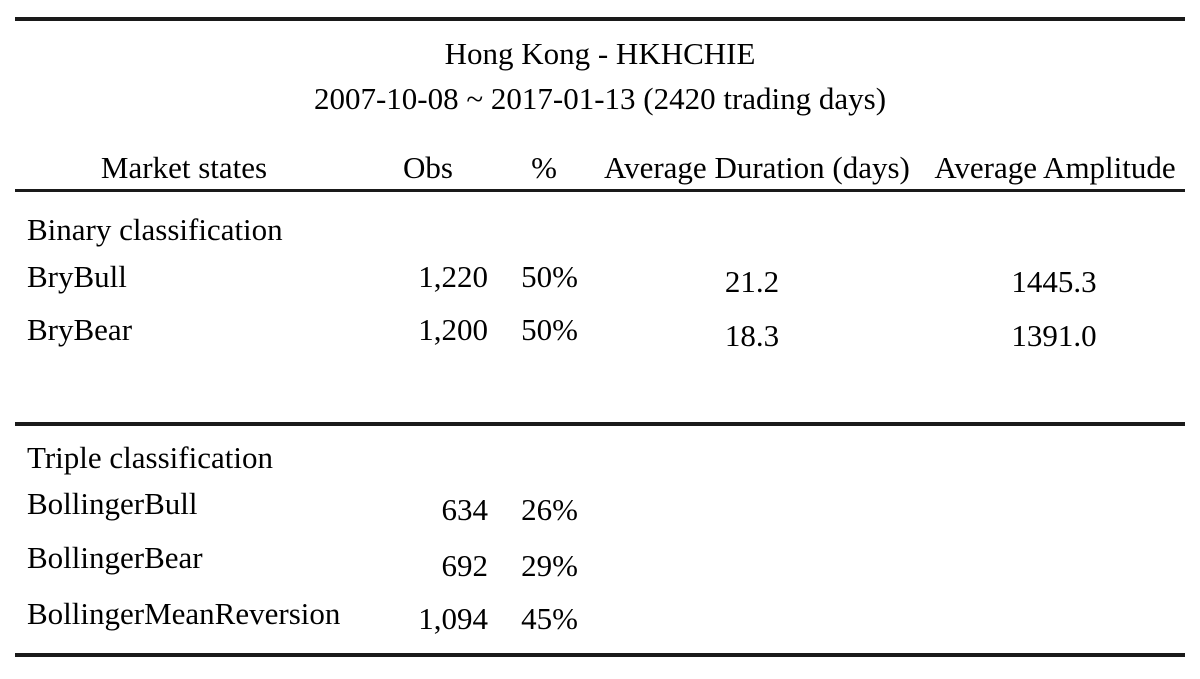  What do you see at coordinates (600, 616) in the screenshot?
I see `table-row: BollingerMeanReversion 1,094 45%` at bounding box center [600, 616].